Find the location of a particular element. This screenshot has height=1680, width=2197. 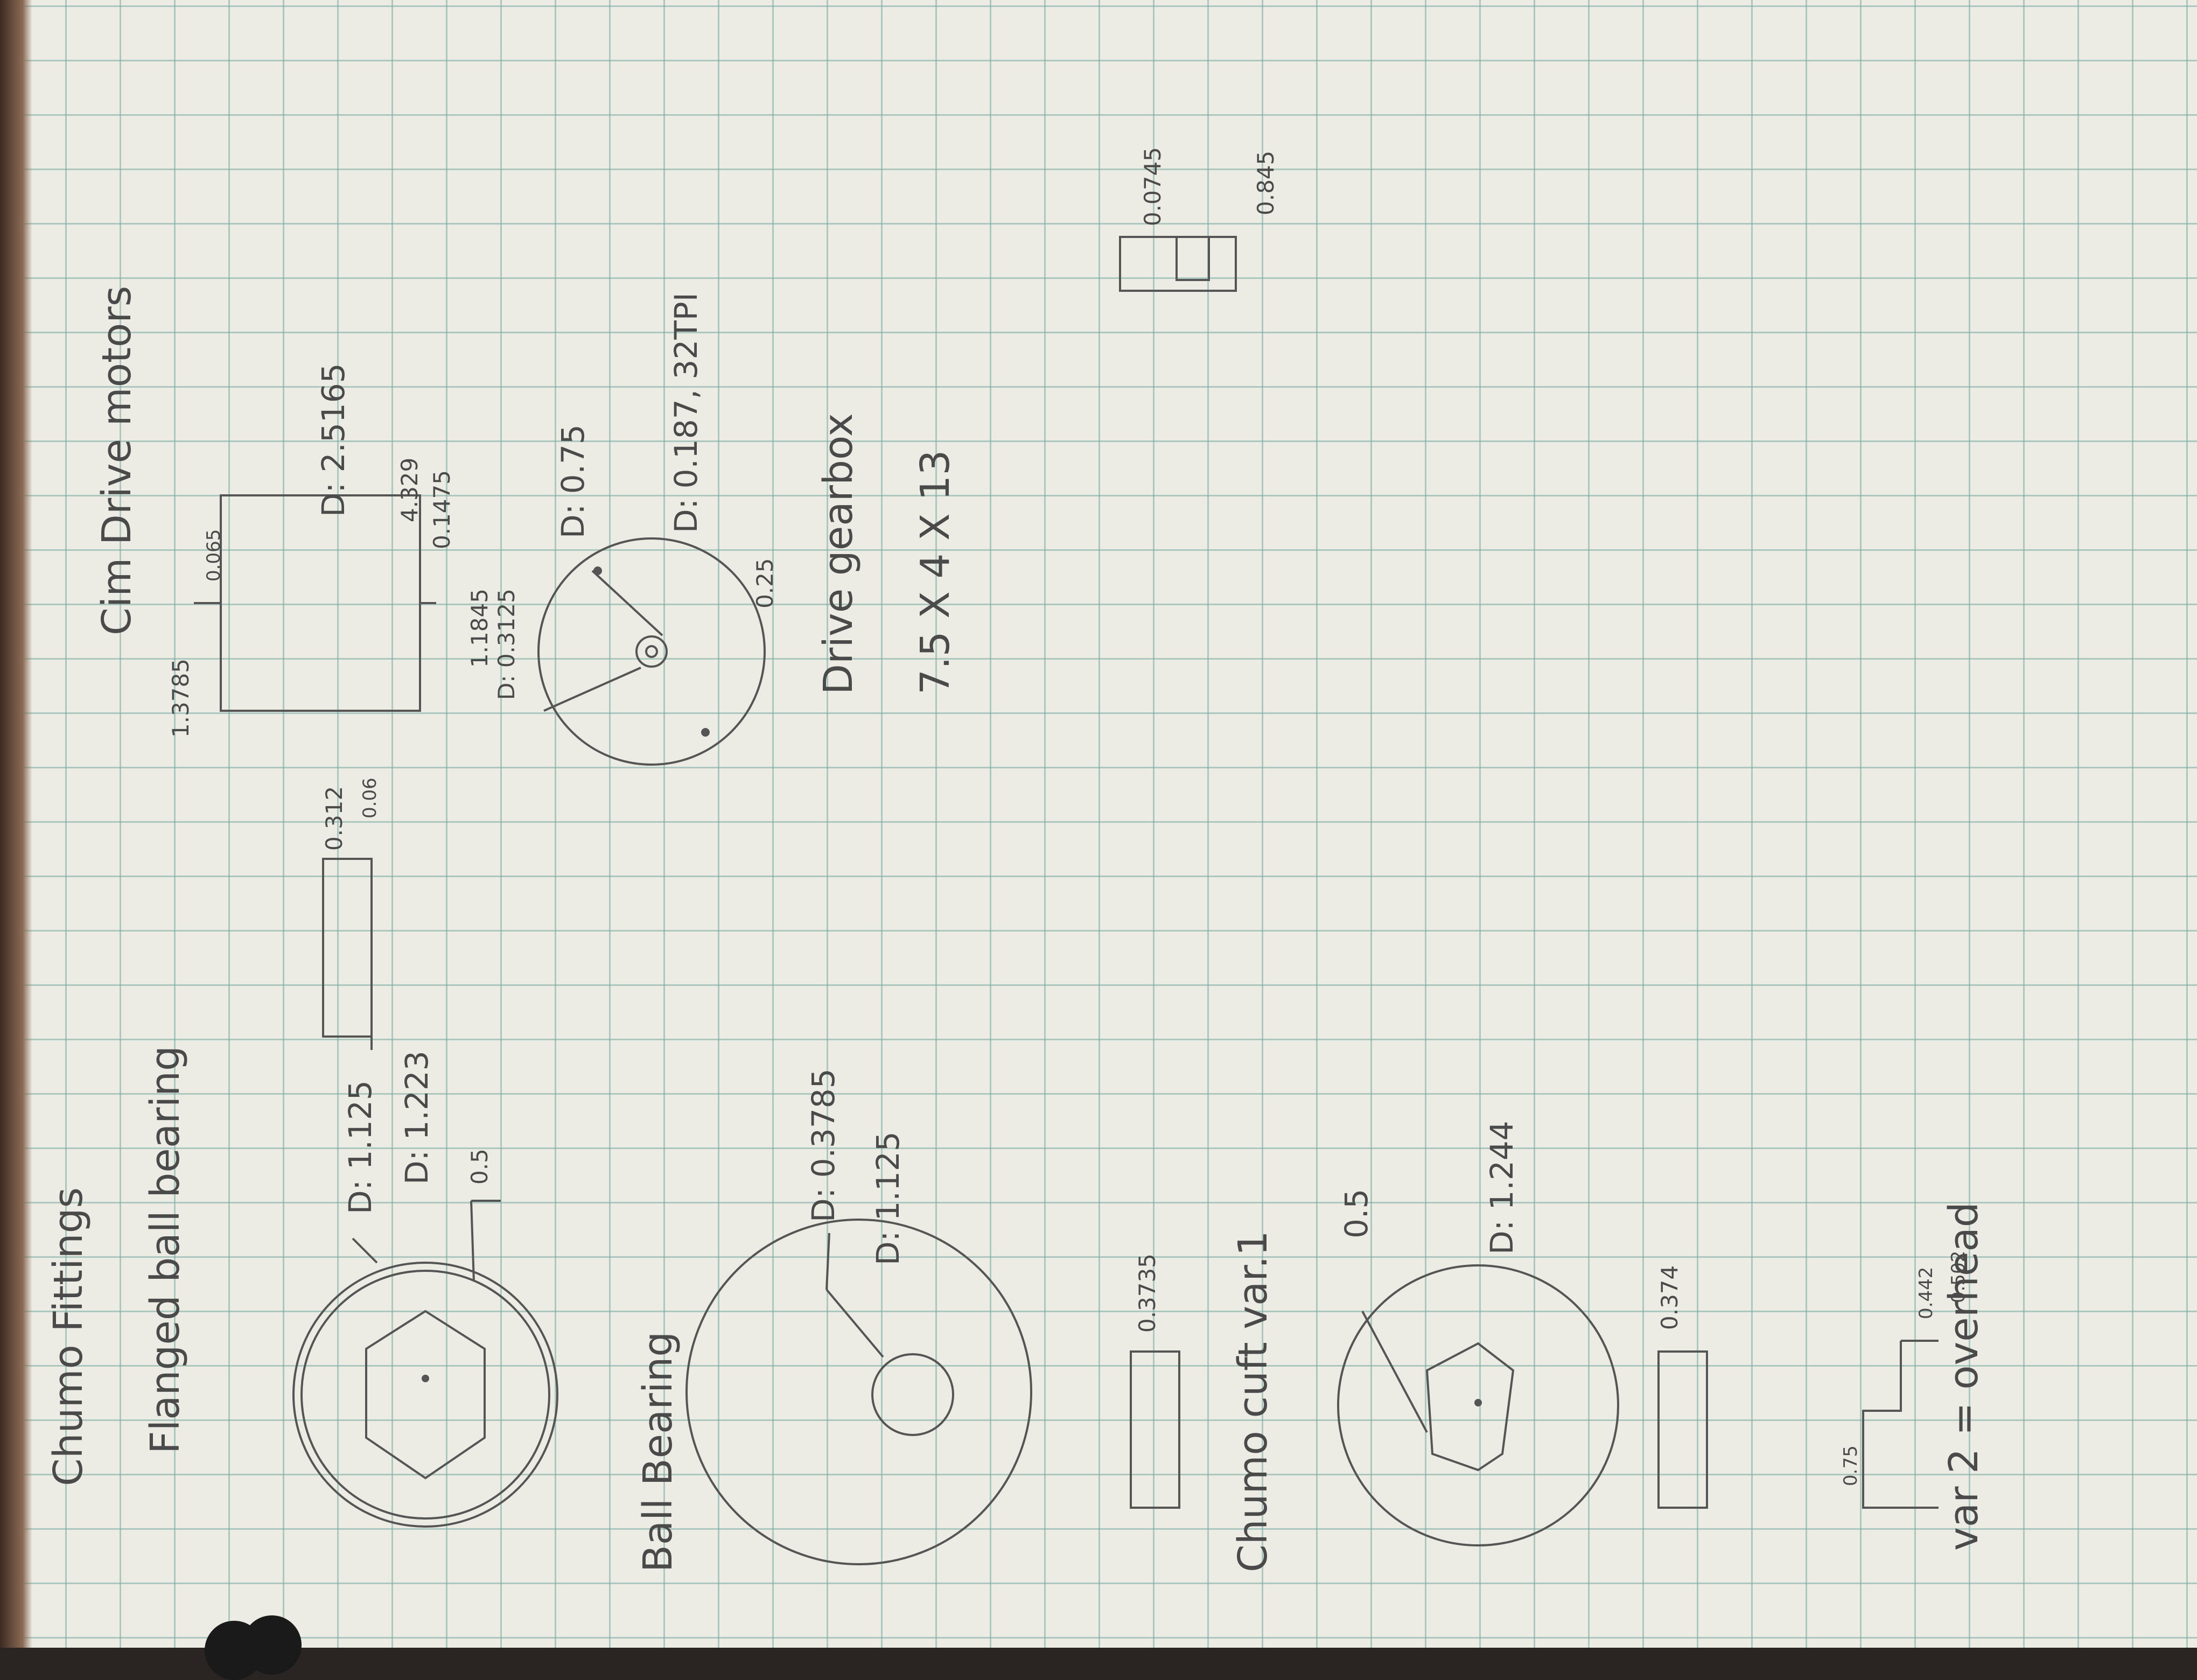

ball-bearing-drawing is located at coordinates (932, 1392).